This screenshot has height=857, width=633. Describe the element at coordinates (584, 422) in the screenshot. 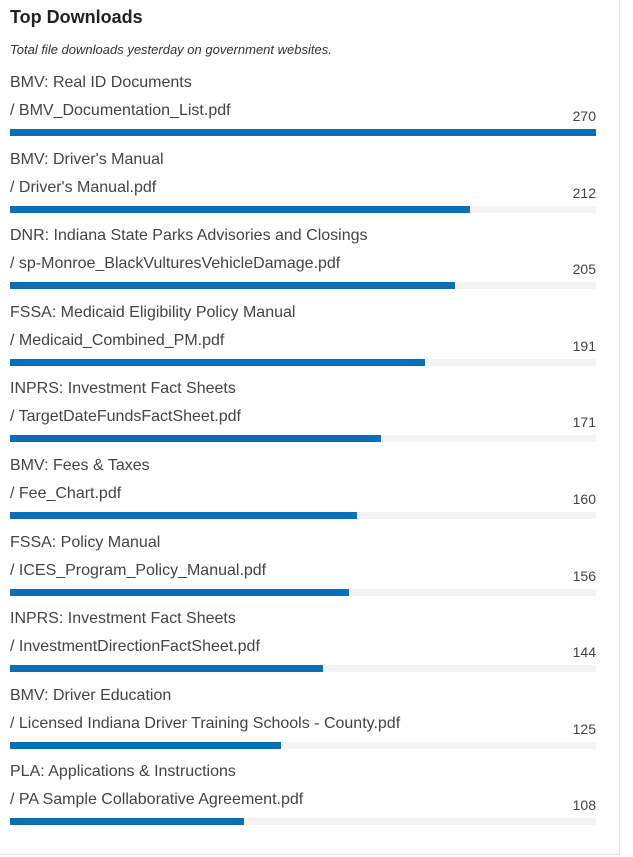

I see `download-count: 171` at that location.